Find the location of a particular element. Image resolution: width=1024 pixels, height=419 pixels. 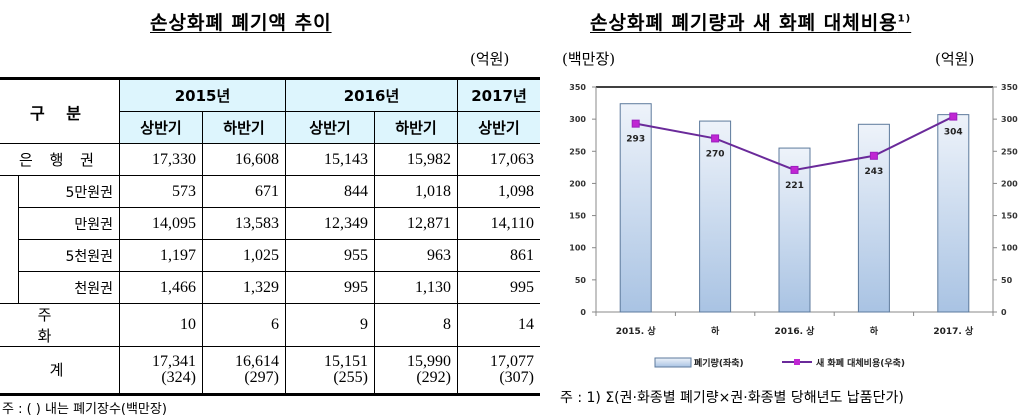

left-axis-tick: 150 is located at coordinates (577, 216).